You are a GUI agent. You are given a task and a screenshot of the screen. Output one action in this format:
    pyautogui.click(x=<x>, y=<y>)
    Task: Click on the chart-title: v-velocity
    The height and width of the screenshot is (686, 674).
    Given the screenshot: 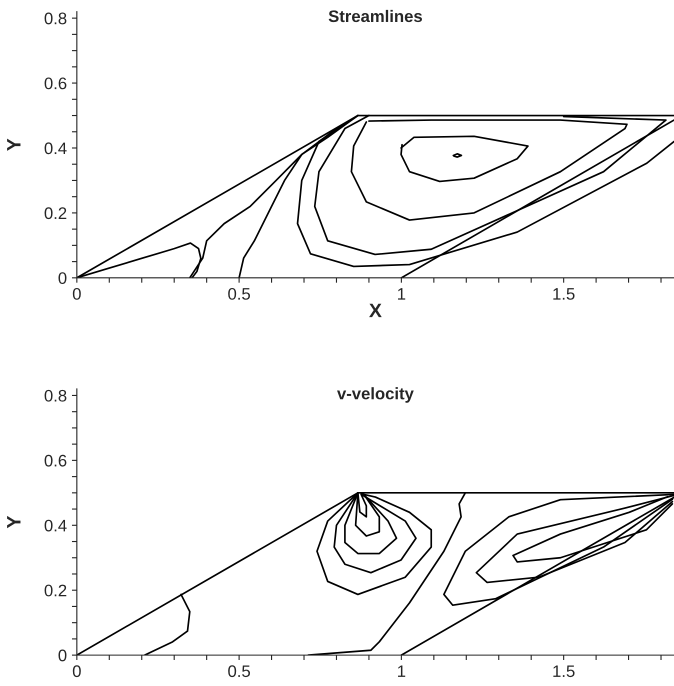 What is the action you would take?
    pyautogui.click(x=375, y=395)
    